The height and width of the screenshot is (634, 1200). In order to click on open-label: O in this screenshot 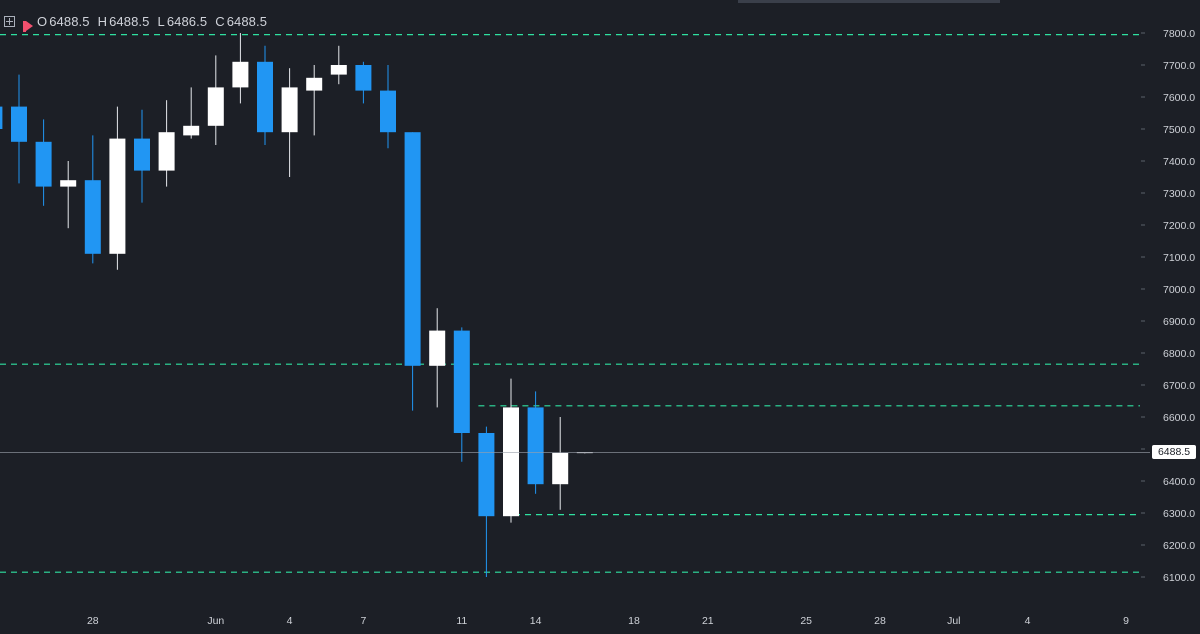, I will do `click(42, 21)`.